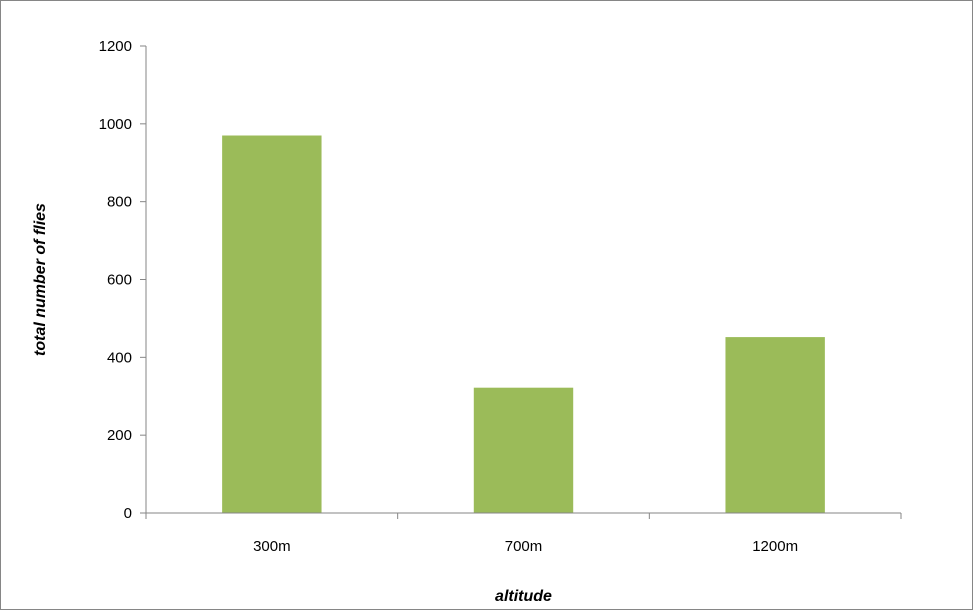 The image size is (973, 611). What do you see at coordinates (775, 425) in the screenshot?
I see `bar-1200m` at bounding box center [775, 425].